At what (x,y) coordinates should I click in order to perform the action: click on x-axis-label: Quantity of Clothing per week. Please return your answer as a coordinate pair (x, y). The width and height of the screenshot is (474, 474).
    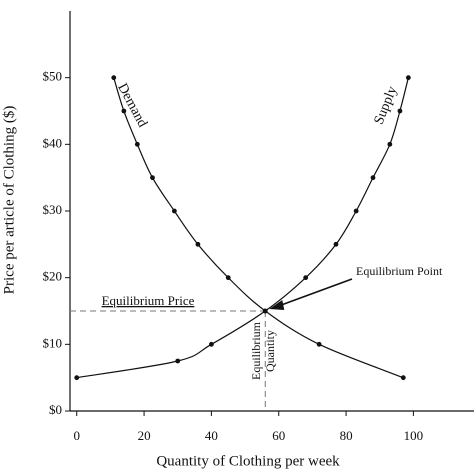
    Looking at the image, I should click on (248, 461).